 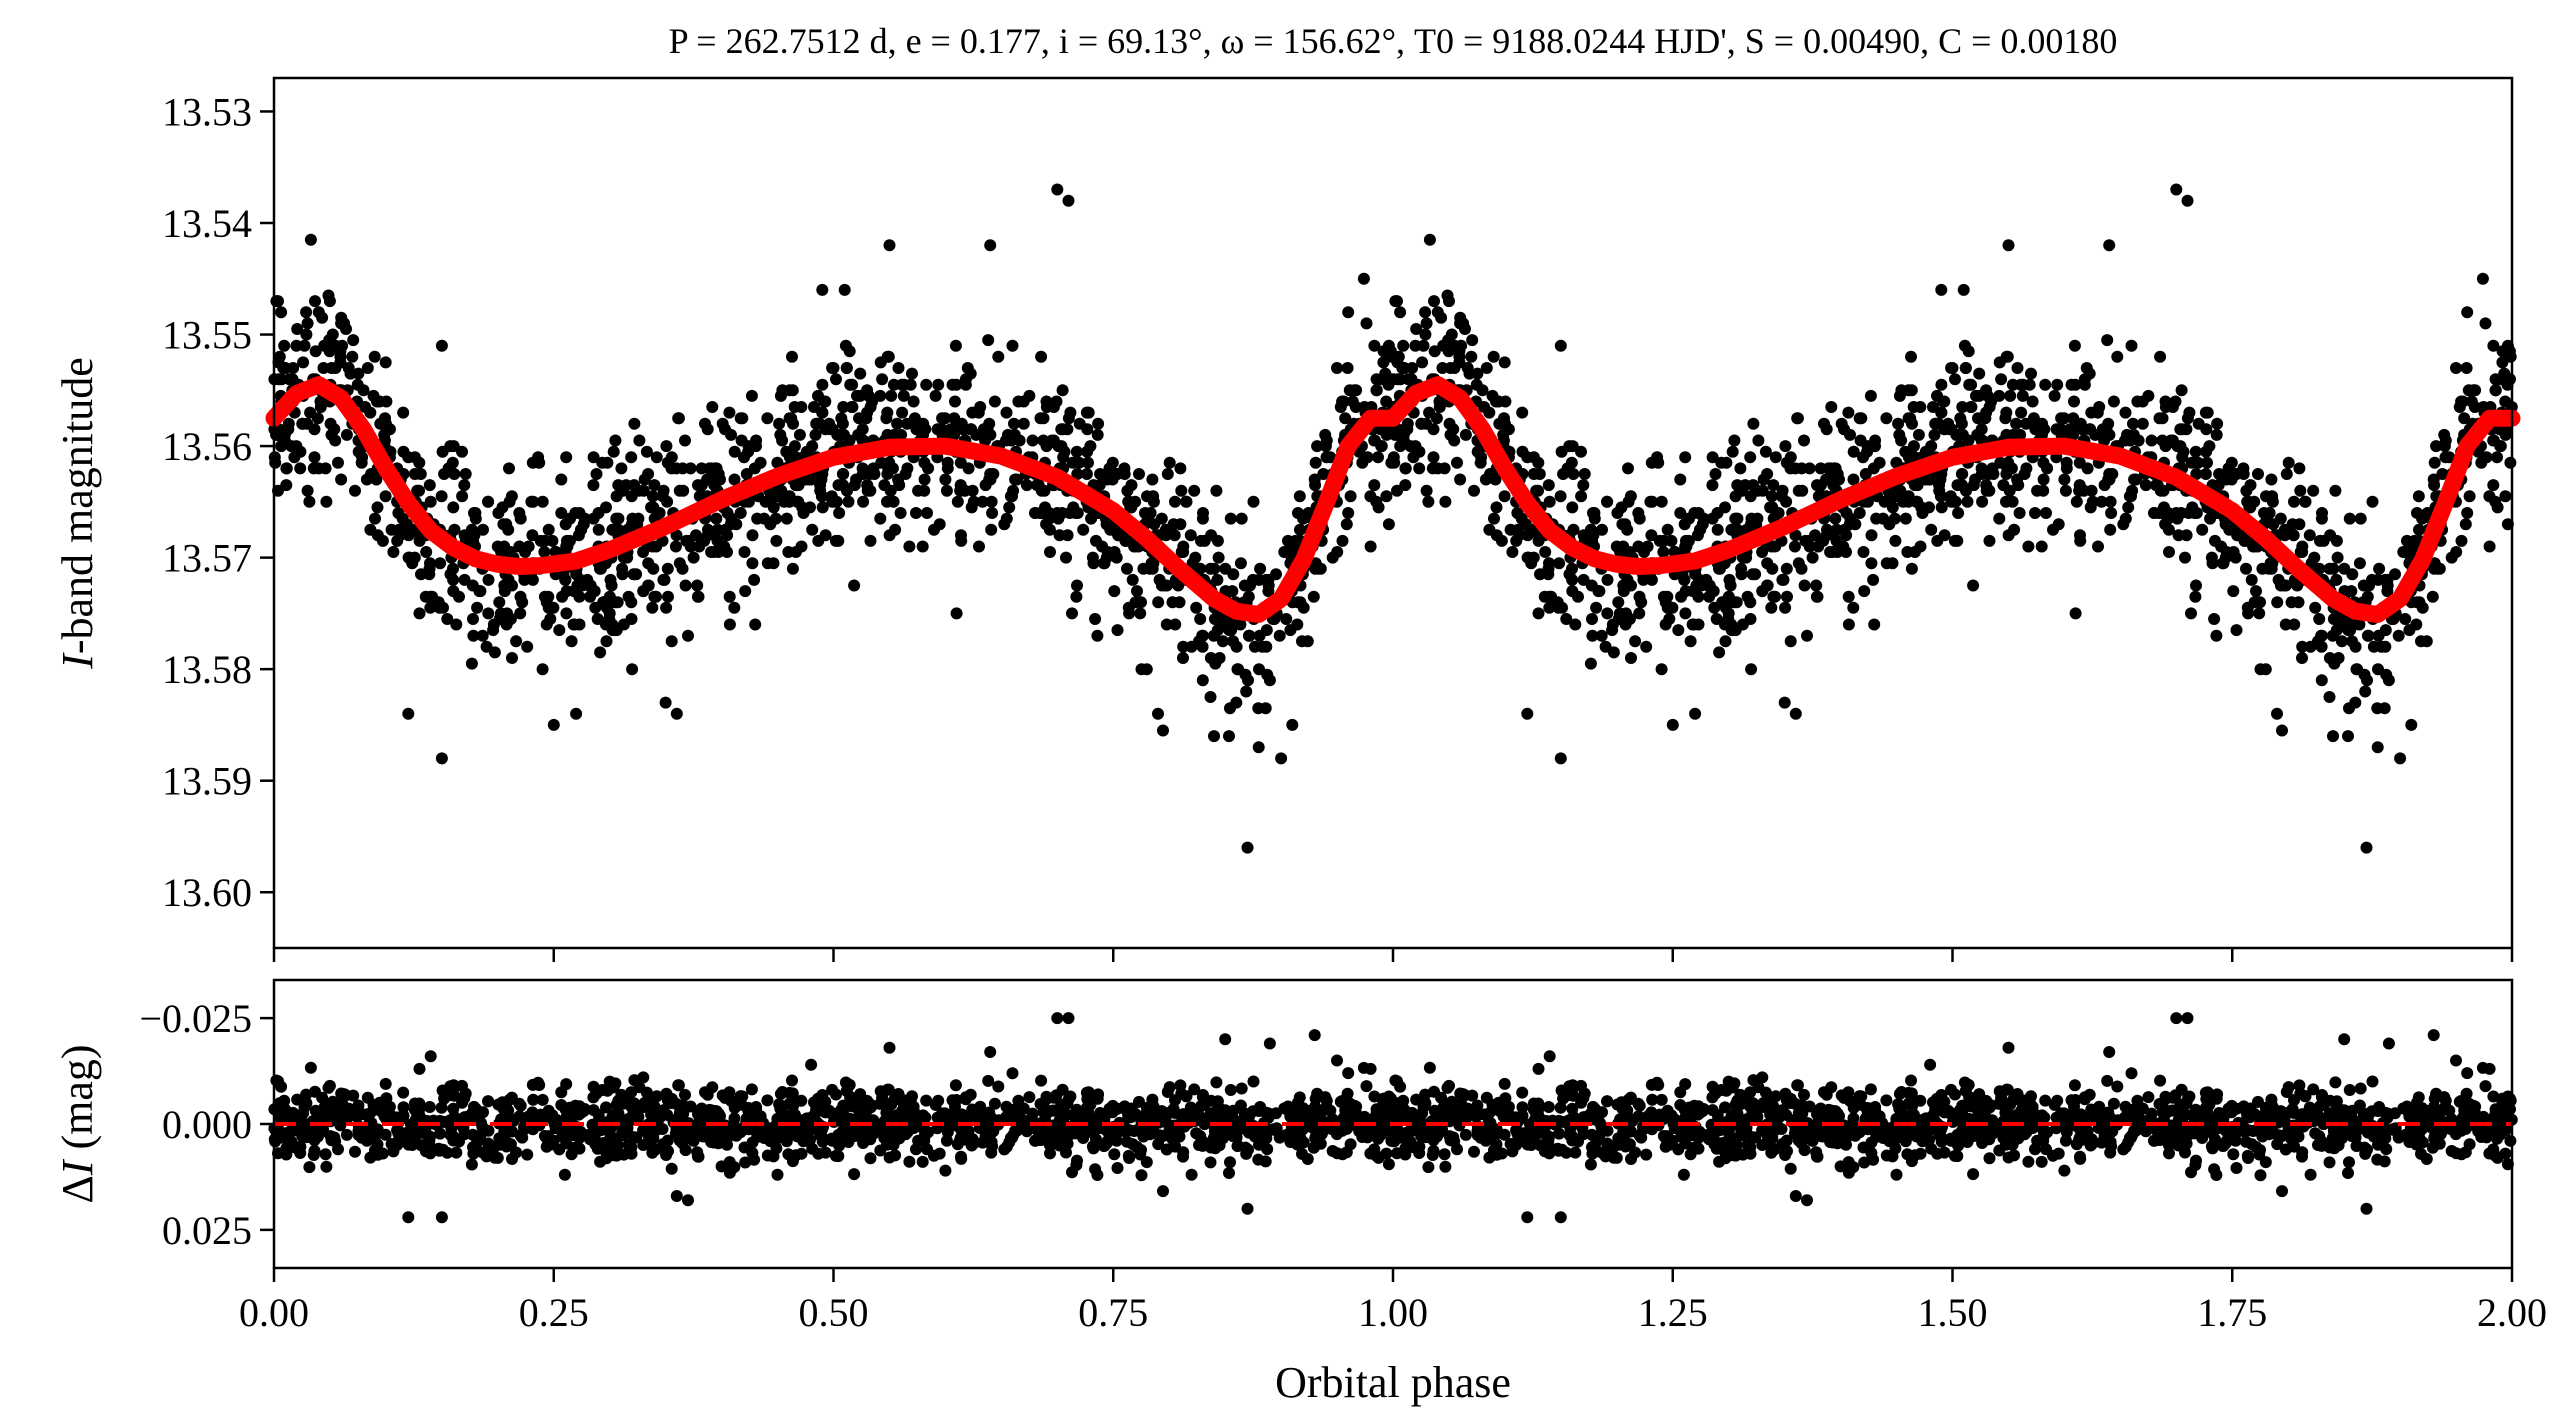 I want to click on y-tick-label: 13.59, so click(x=207, y=781).